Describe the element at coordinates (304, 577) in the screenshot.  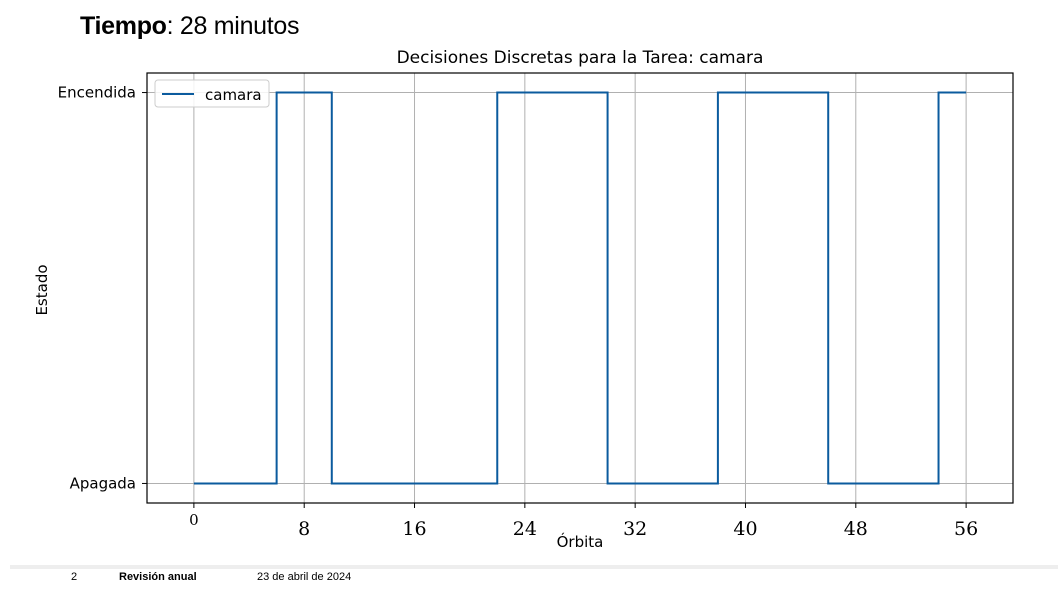
I see `footer-date: 23 de abril de 2024` at that location.